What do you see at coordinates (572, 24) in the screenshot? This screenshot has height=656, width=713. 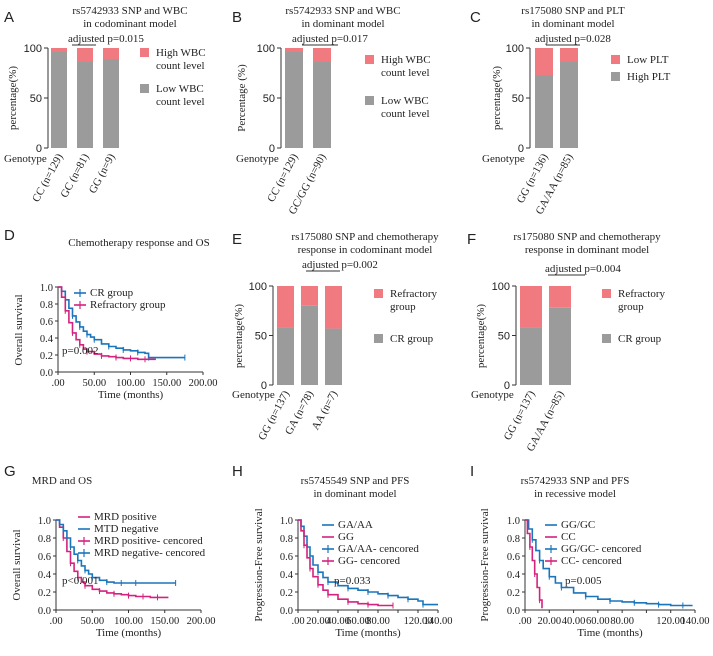 I see `chart-title: in dominant model` at bounding box center [572, 24].